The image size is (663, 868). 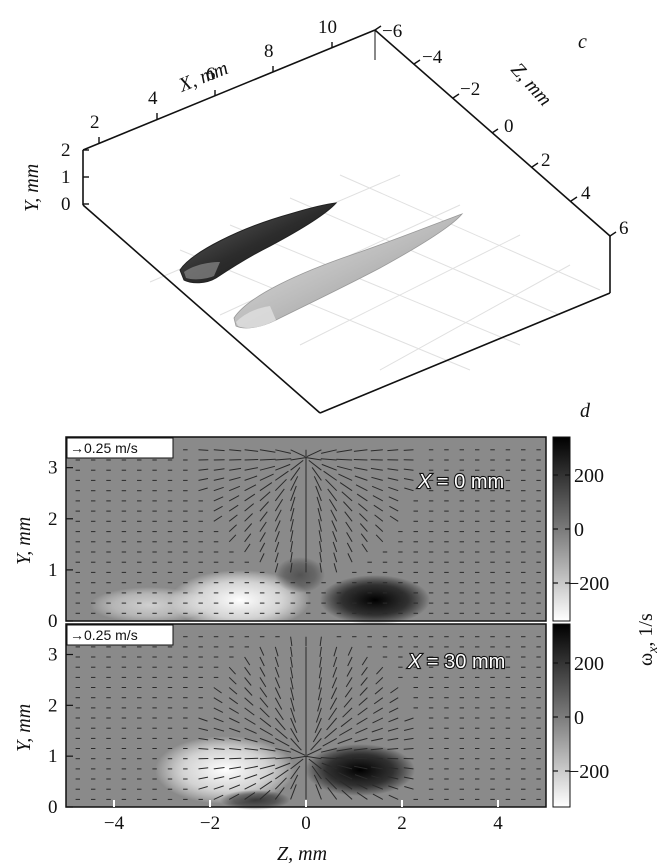 What do you see at coordinates (60, 545) in the screenshot?
I see `y-ticks: 0 1 2 3` at bounding box center [60, 545].